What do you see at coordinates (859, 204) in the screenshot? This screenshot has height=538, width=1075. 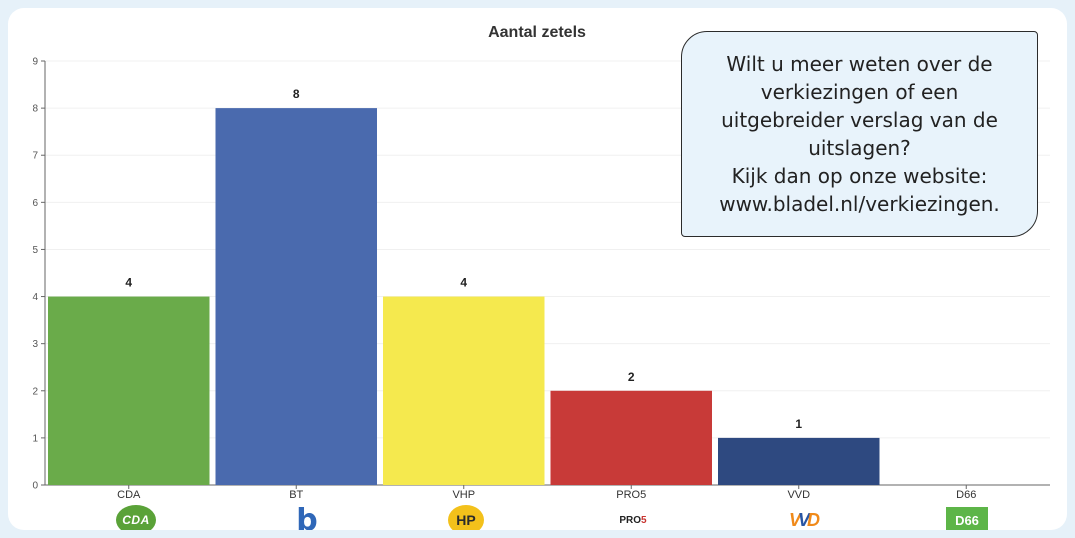 I see `info-website-link: www.bladel.nl/verkiezingen.` at bounding box center [859, 204].